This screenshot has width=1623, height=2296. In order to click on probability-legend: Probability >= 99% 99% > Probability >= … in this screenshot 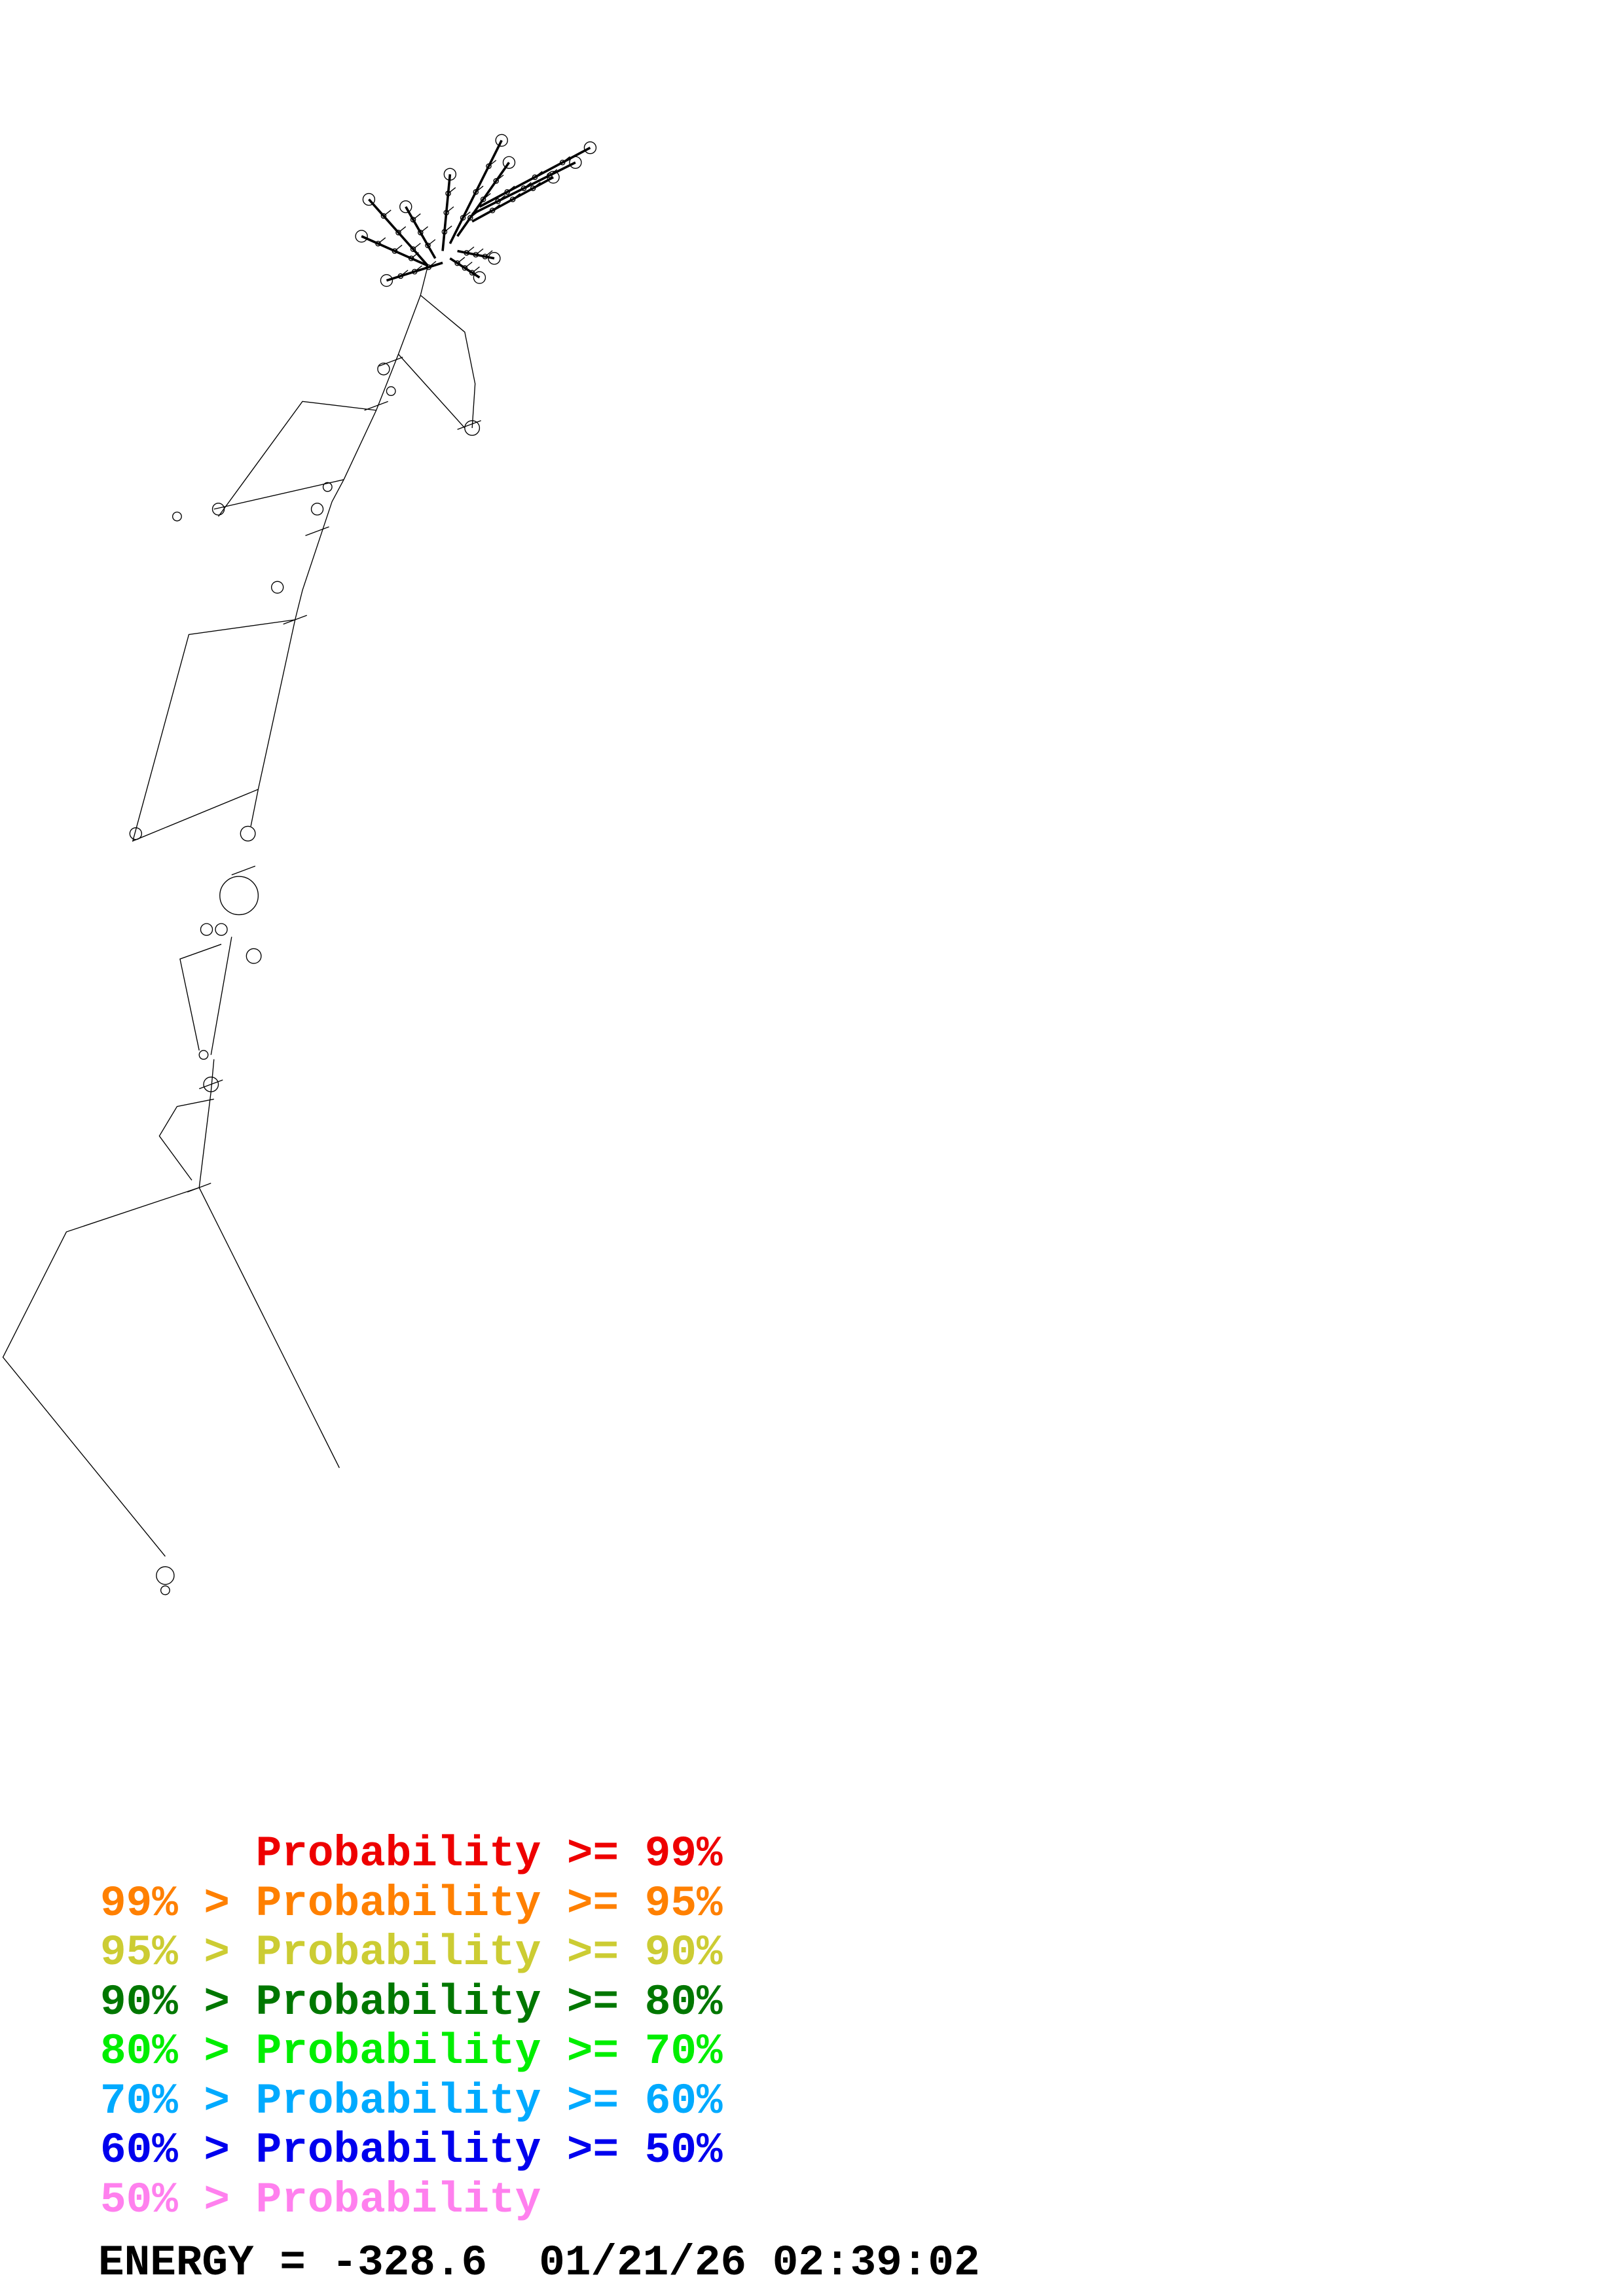, I will do `click(525, 2033)`.